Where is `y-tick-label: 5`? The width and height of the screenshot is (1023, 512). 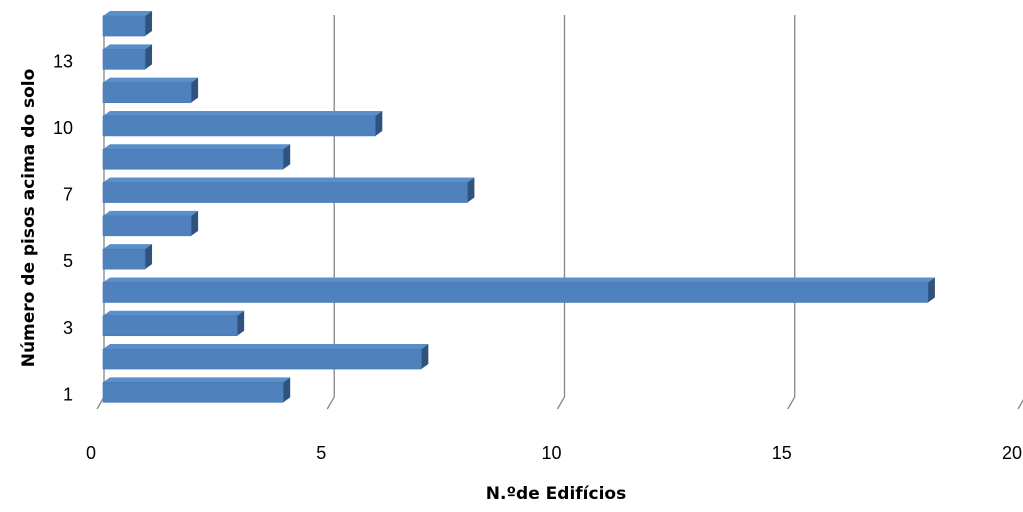 y-tick-label: 5 is located at coordinates (68, 261).